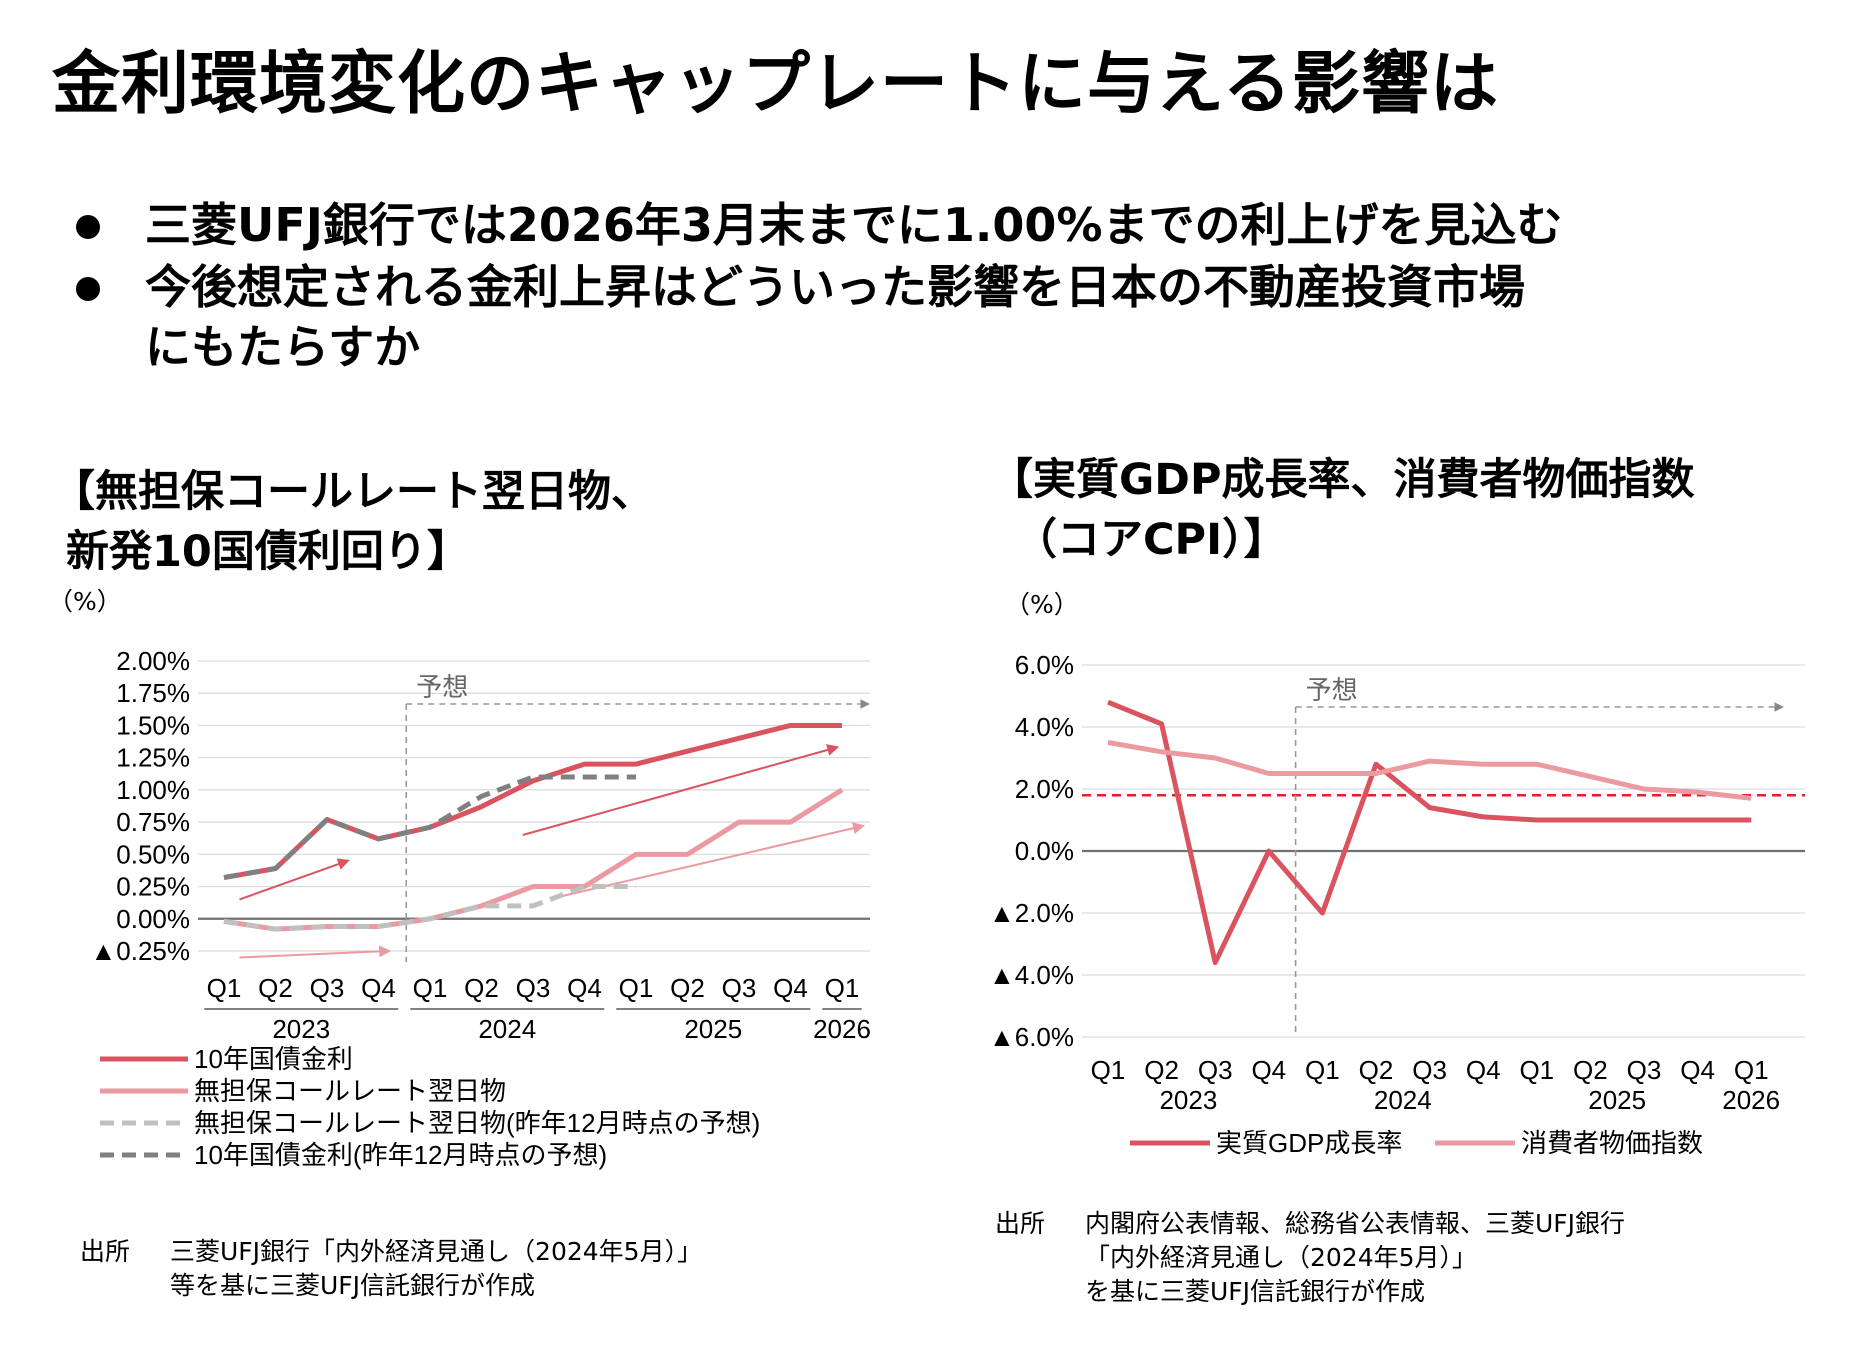 This screenshot has width=1853, height=1350. What do you see at coordinates (835, 287) in the screenshot?
I see `bullet-text-2: 今後想定される金利上昇はどういった影響を日本の不動産投資市場` at bounding box center [835, 287].